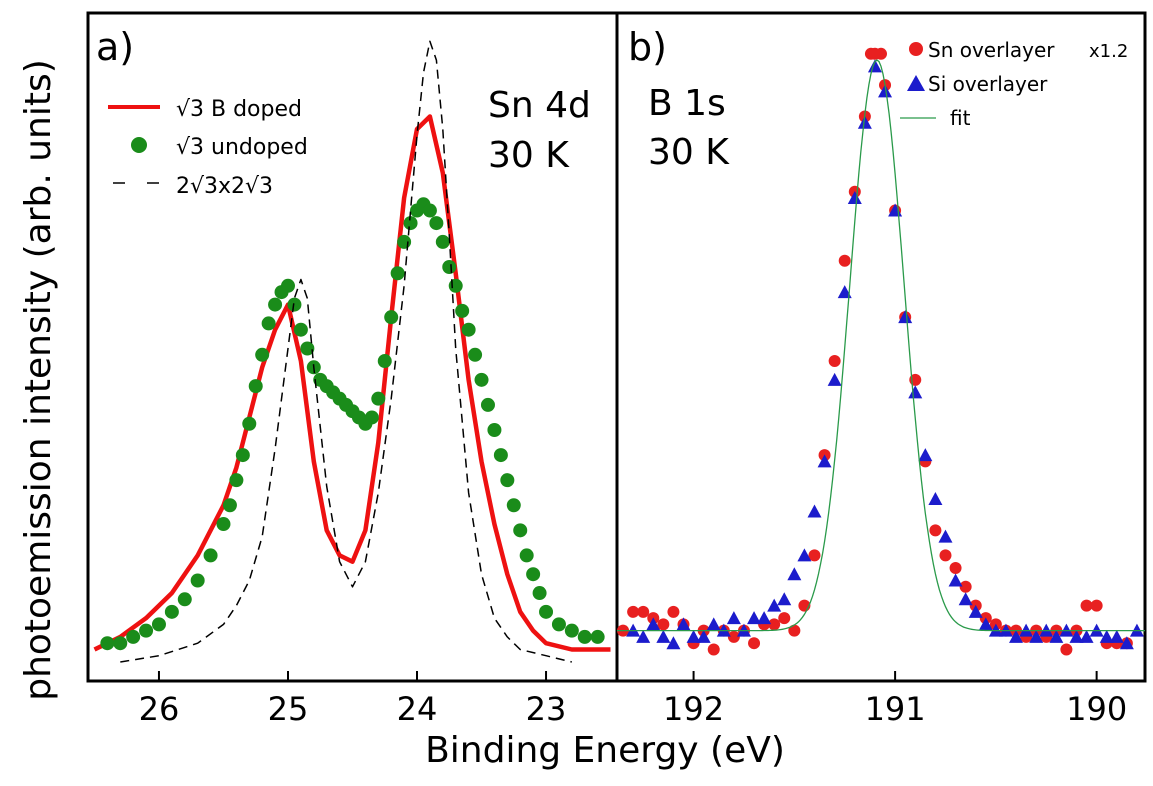 This screenshot has height=786, width=1153. What do you see at coordinates (960, 118) in the screenshot?
I see `legend-item-fit: fit` at bounding box center [960, 118].